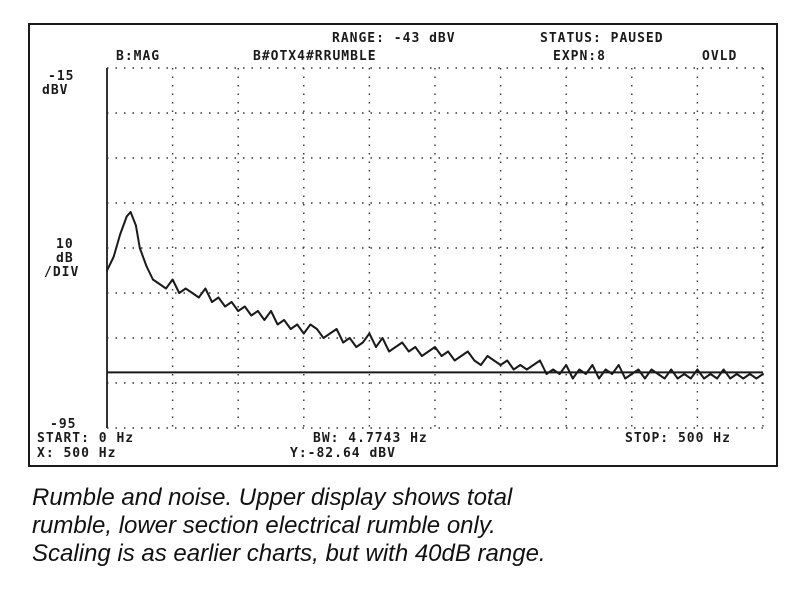 Image resolution: width=808 pixels, height=590 pixels. What do you see at coordinates (343, 453) in the screenshot?
I see `y-marker-readout: Y:-82.64 dBV` at bounding box center [343, 453].